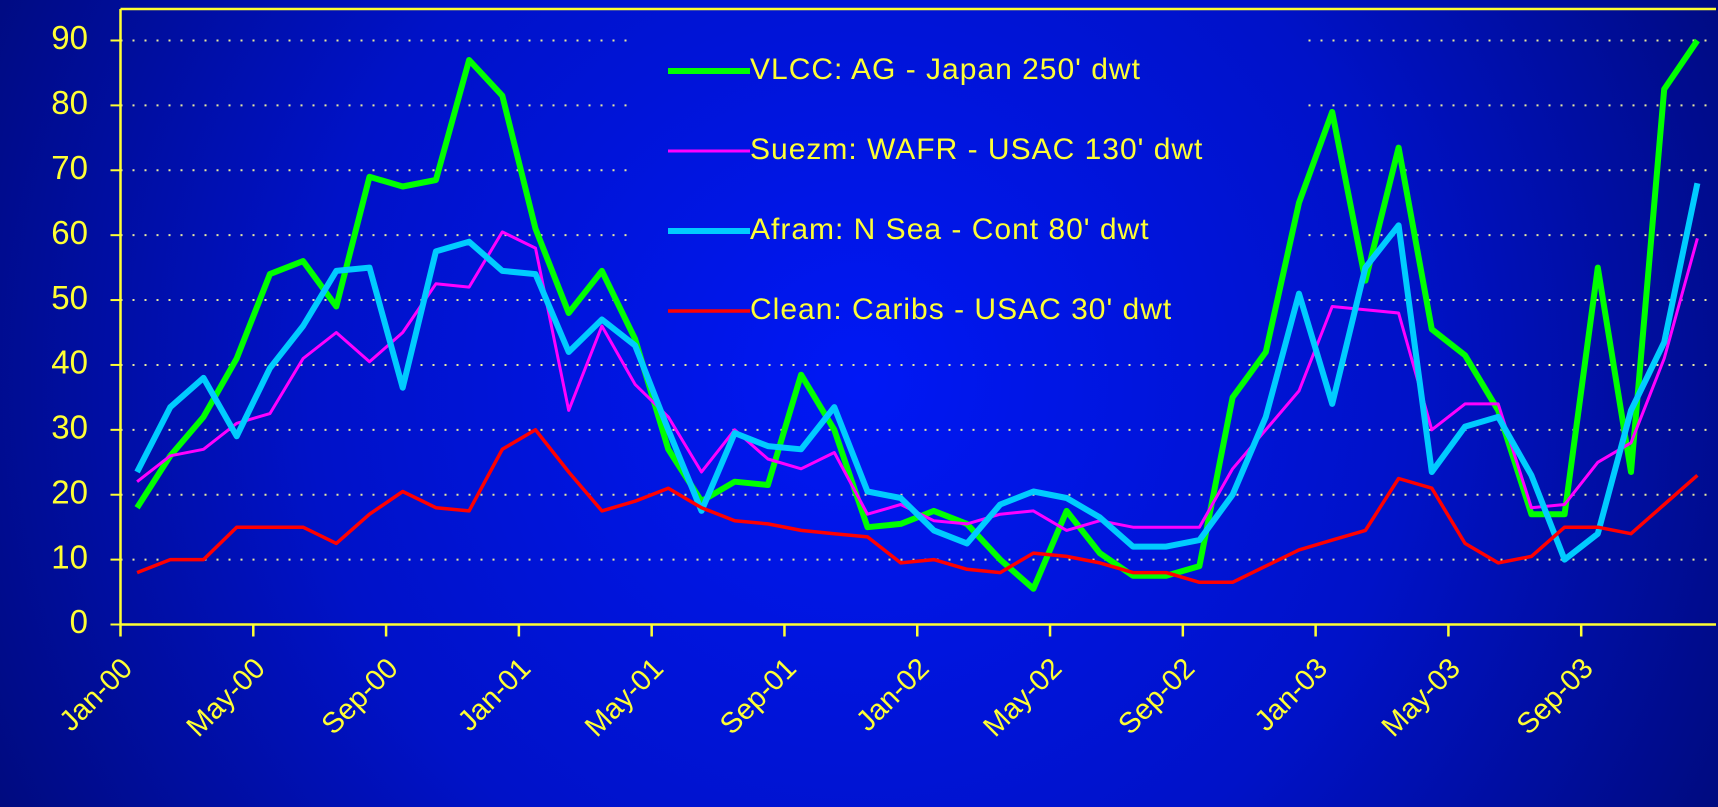  Describe the element at coordinates (69, 37) in the screenshot. I see `y-tick-label: 90` at that location.